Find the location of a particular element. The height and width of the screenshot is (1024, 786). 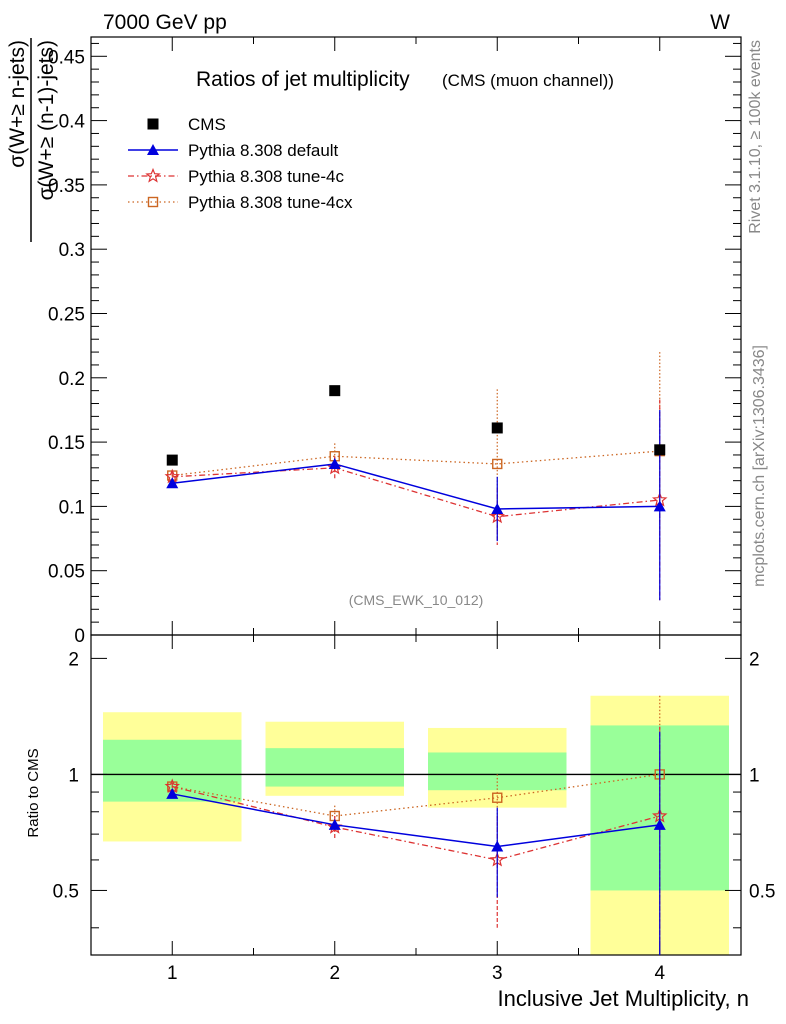

process-label: W is located at coordinates (720, 22).